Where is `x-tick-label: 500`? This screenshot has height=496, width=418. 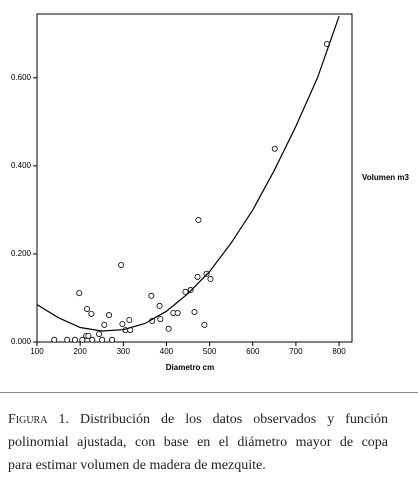
x-tick-label: 500 is located at coordinates (210, 351).